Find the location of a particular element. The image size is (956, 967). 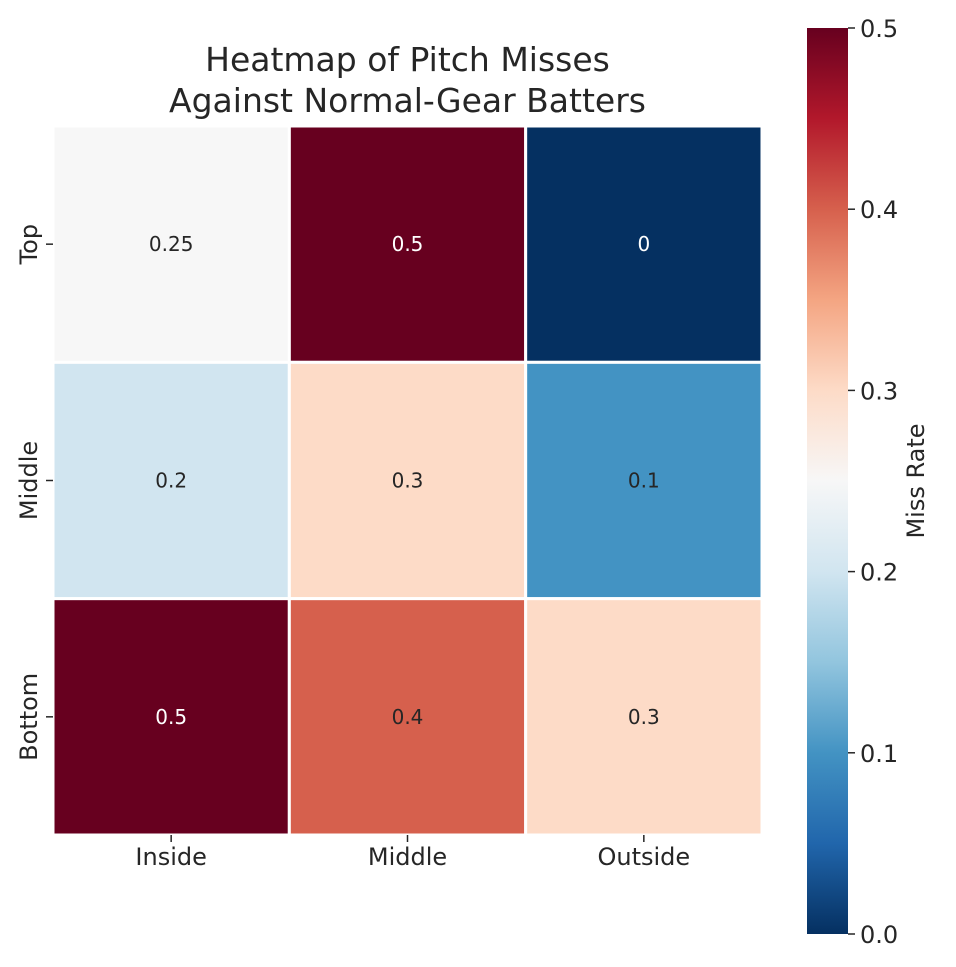

colorbar is located at coordinates (827, 481).